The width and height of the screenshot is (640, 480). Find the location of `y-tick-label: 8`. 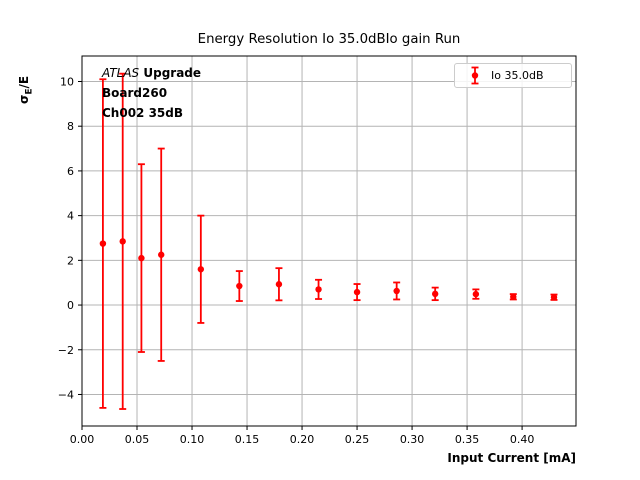

y-tick-label: 8 is located at coordinates (70, 126).